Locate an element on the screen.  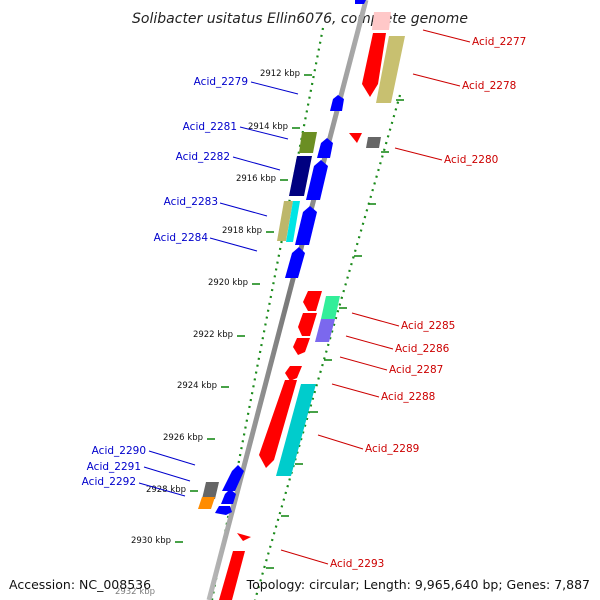
gene-box-2283b is located at coordinates (293, 221).